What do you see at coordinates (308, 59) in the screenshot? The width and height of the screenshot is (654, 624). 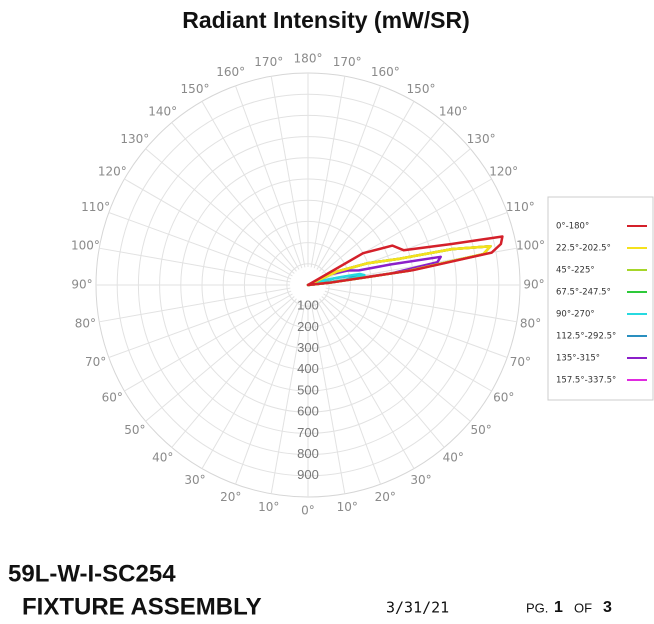 I see `angle-tick-label: 180°` at bounding box center [308, 59].